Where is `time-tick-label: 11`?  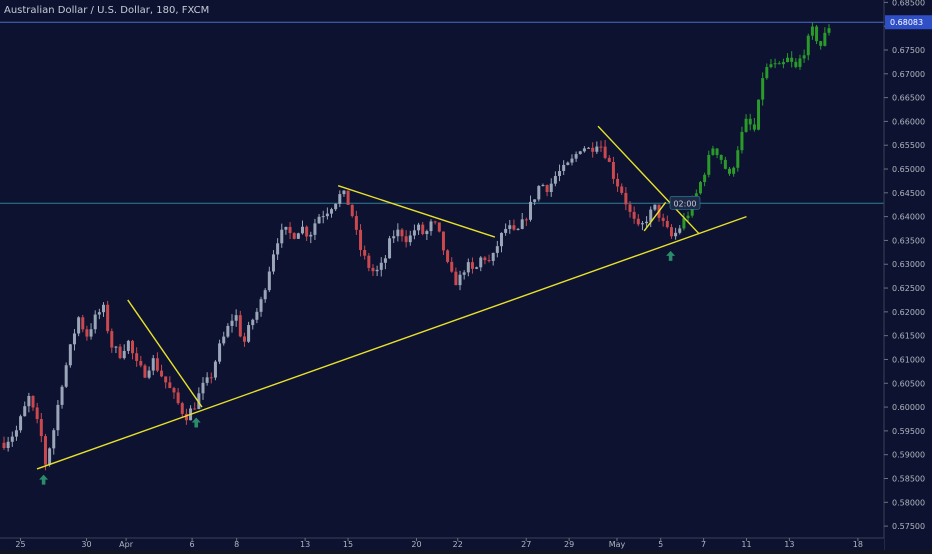 time-tick-label: 11 is located at coordinates (746, 544).